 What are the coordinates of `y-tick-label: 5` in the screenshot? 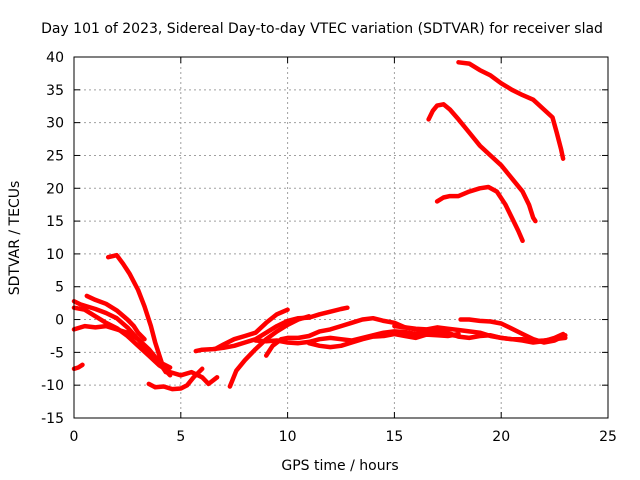 It's located at (59, 288).